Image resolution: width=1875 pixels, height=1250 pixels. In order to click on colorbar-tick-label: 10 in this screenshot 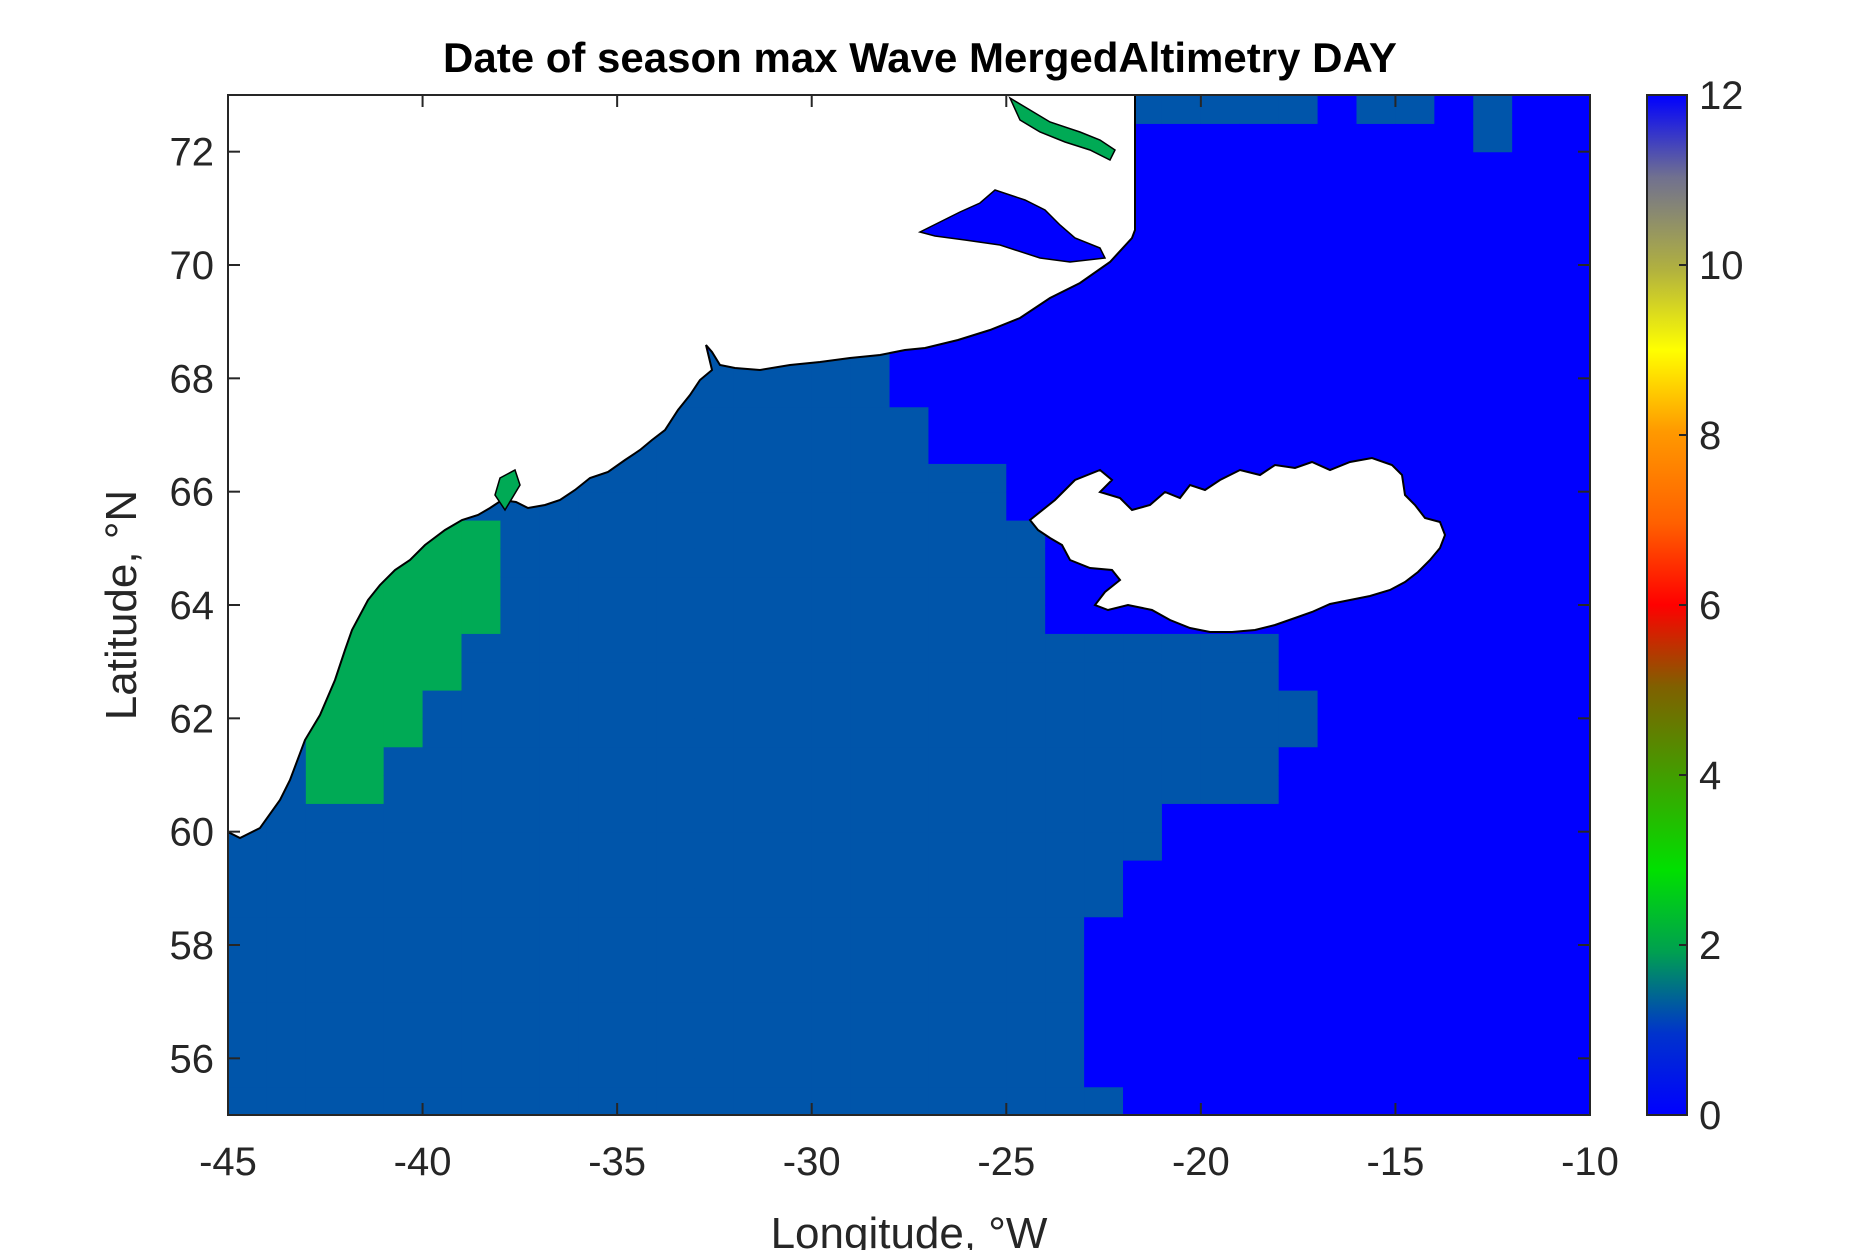, I will do `click(1721, 266)`.